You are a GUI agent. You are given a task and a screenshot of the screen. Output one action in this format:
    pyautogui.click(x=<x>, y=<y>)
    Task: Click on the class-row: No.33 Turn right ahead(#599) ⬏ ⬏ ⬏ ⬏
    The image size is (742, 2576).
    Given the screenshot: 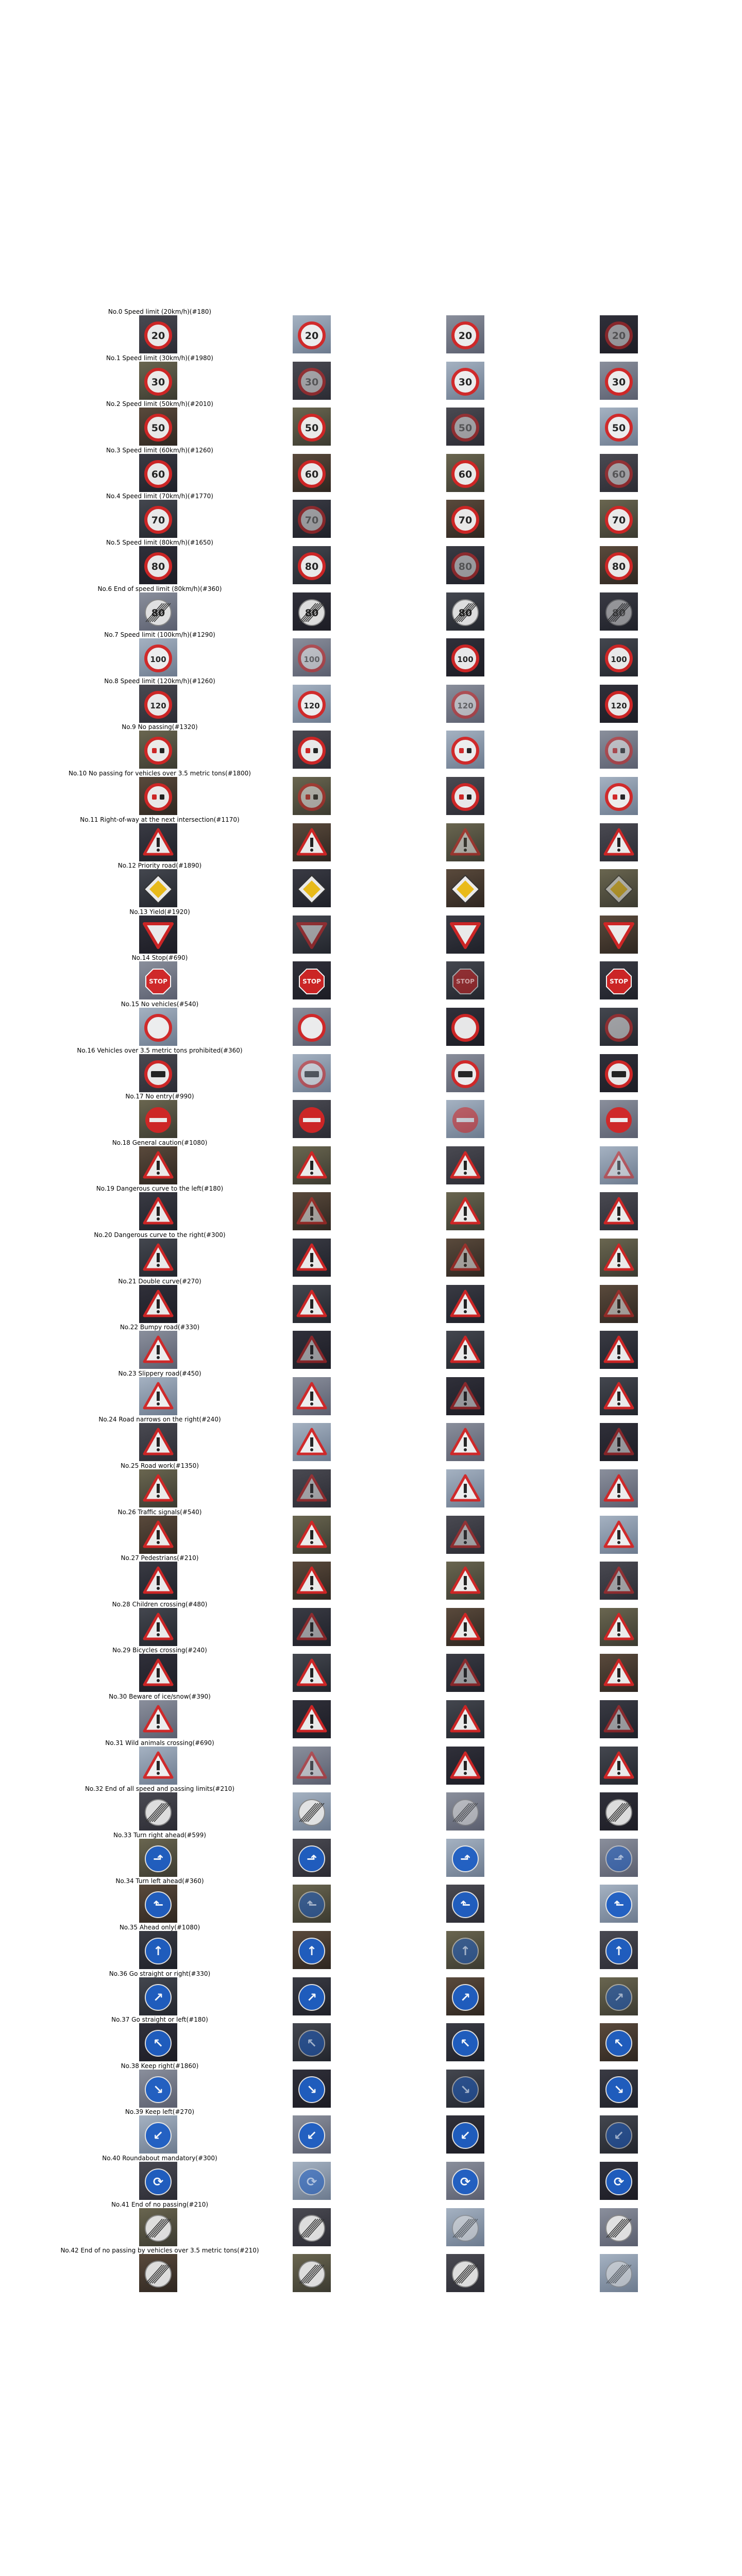 What is the action you would take?
    pyautogui.click(x=371, y=1854)
    